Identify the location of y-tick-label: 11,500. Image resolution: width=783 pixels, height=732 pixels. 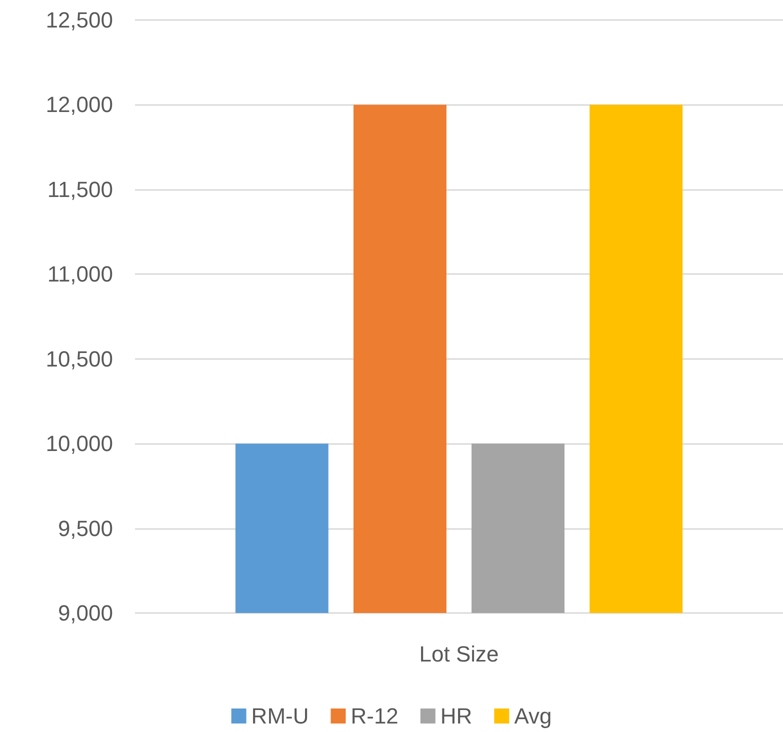
(80, 189).